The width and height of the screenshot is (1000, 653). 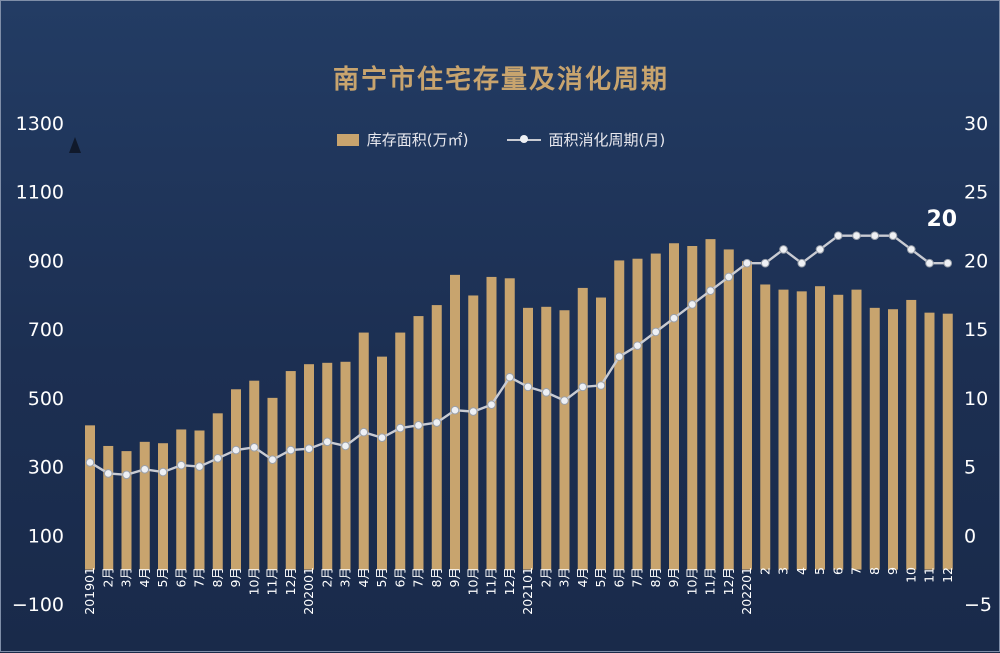 I want to click on y-right-tick-label: 5, so click(x=970, y=468).